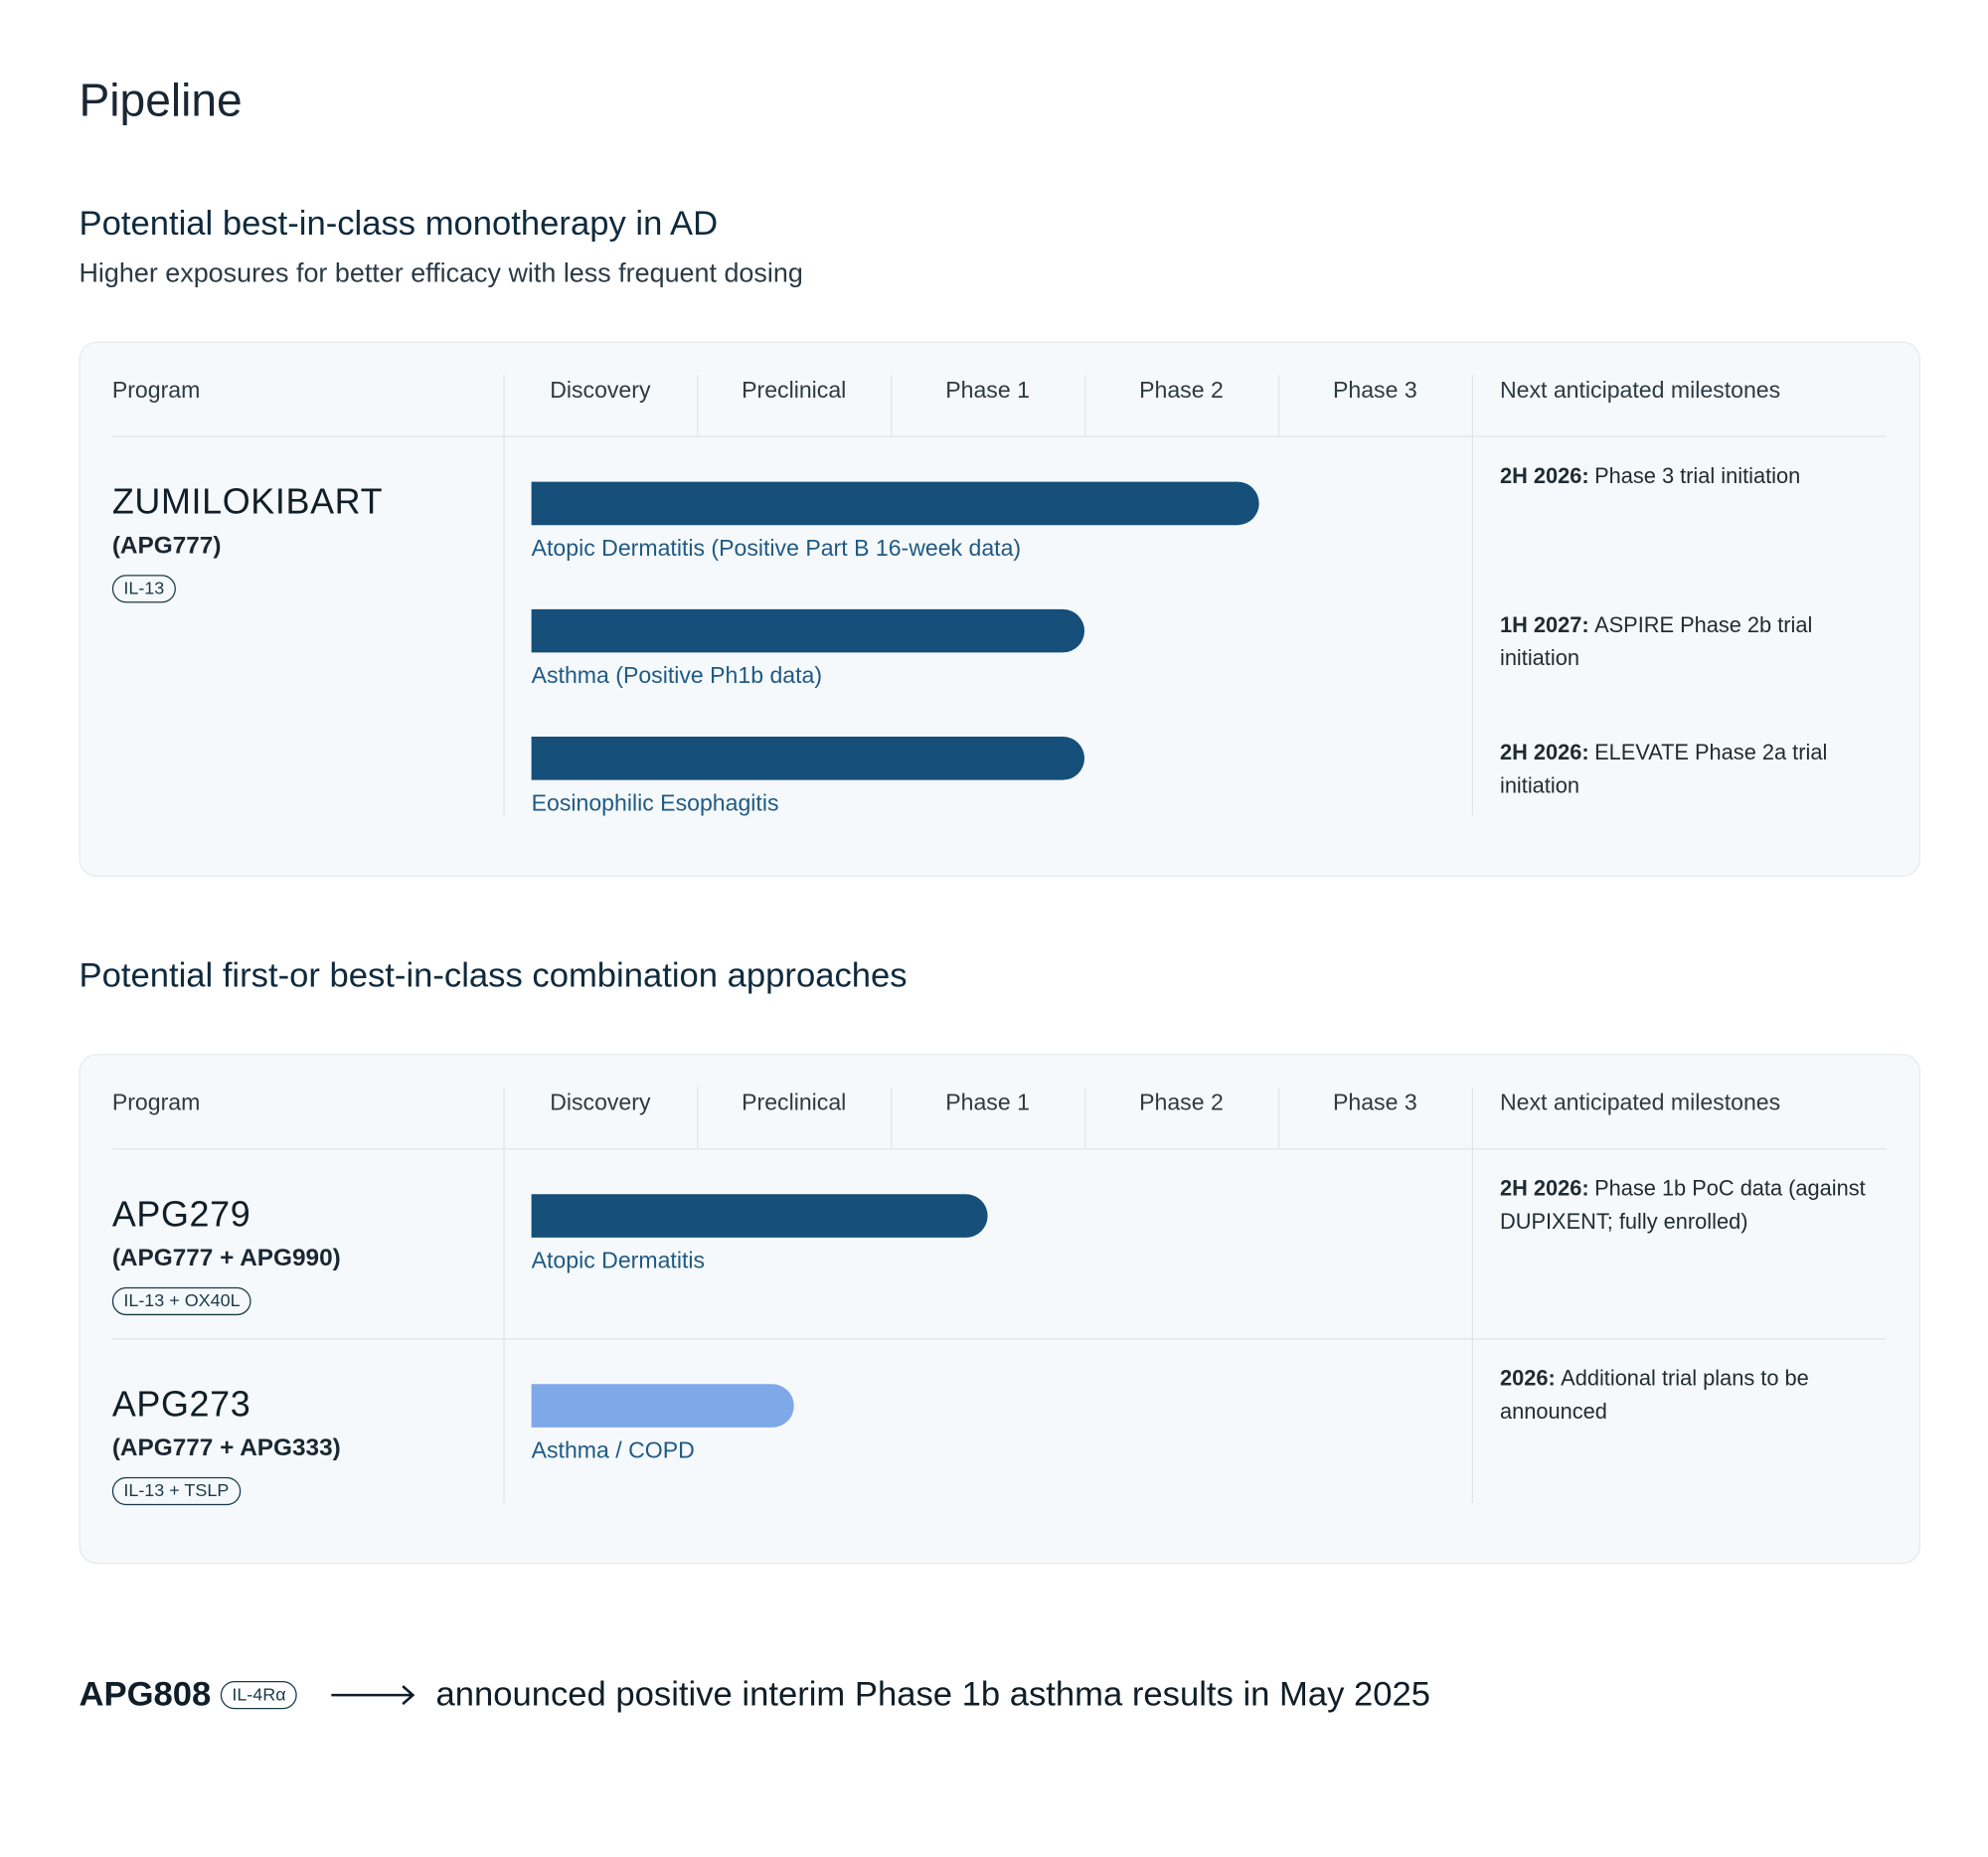 The image size is (1988, 1857). What do you see at coordinates (1663, 769) in the screenshot?
I see `milestone-text: ELEVATE Phase 2a trial initiation` at bounding box center [1663, 769].